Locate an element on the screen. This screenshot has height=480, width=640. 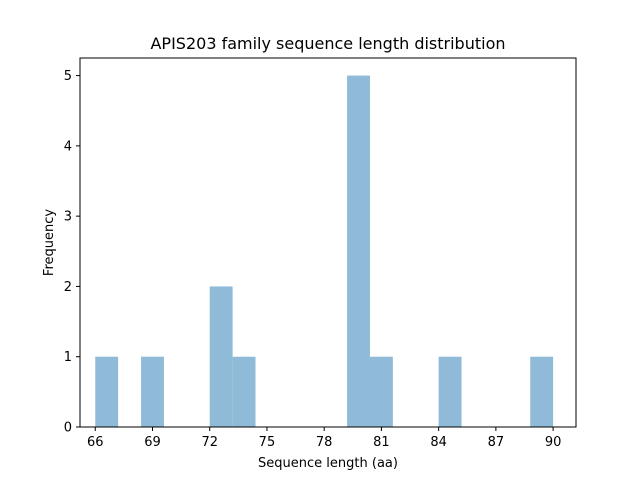
x-tick-label: 72 is located at coordinates (209, 442).